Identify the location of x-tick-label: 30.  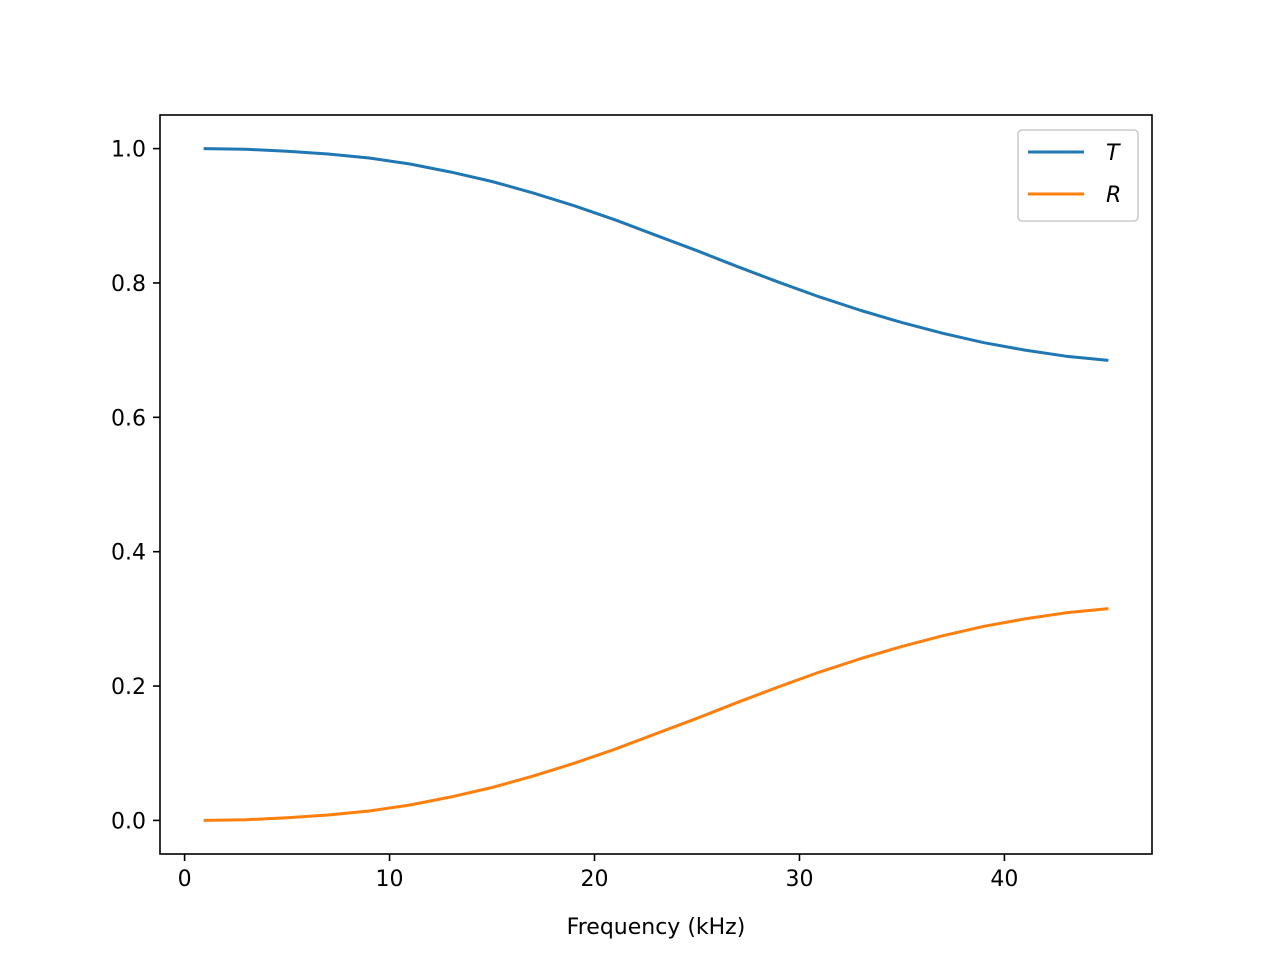
(799, 879).